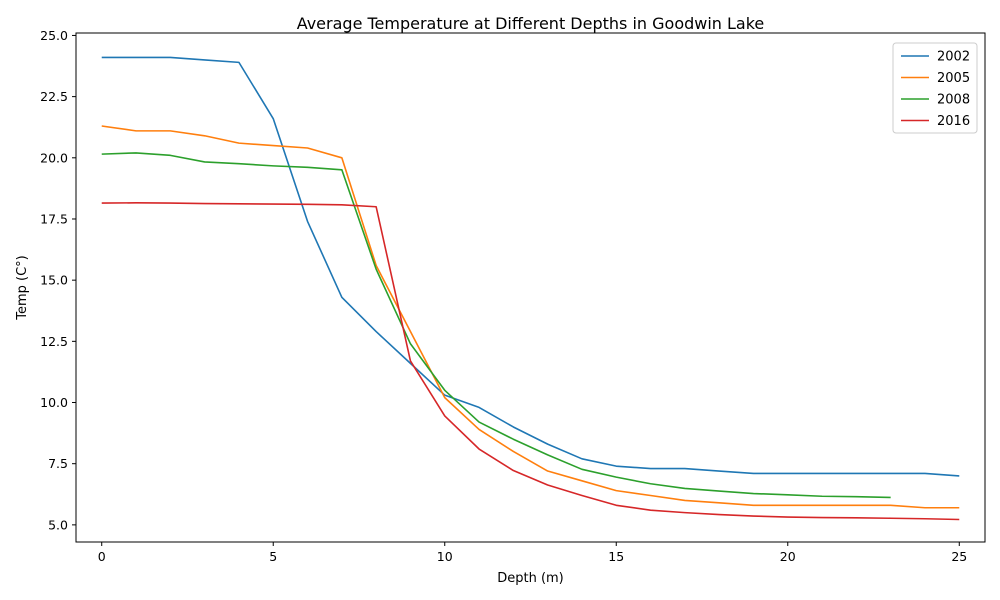  I want to click on x-axis-ticks: 0 5 10 15 20 25, so click(532, 553).